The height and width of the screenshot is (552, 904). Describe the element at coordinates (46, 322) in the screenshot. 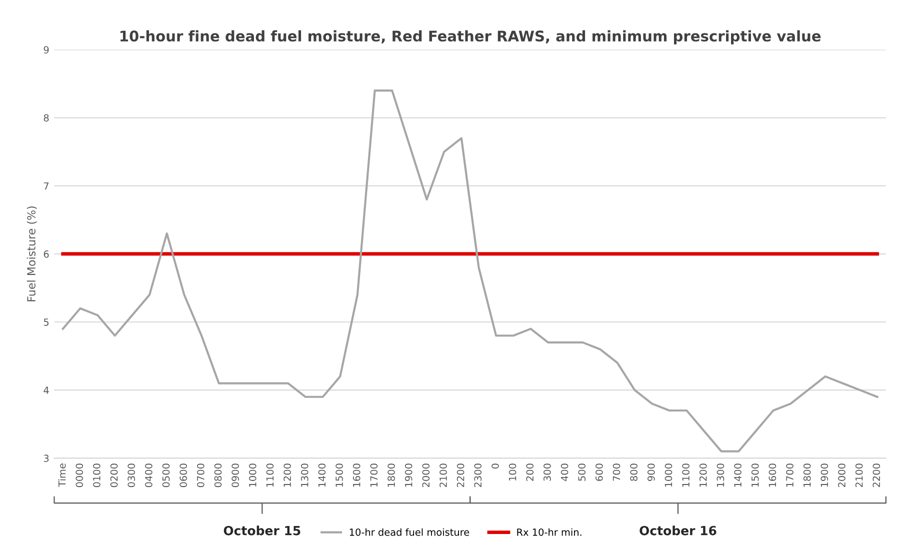

I see `y-tick-label: 5` at that location.